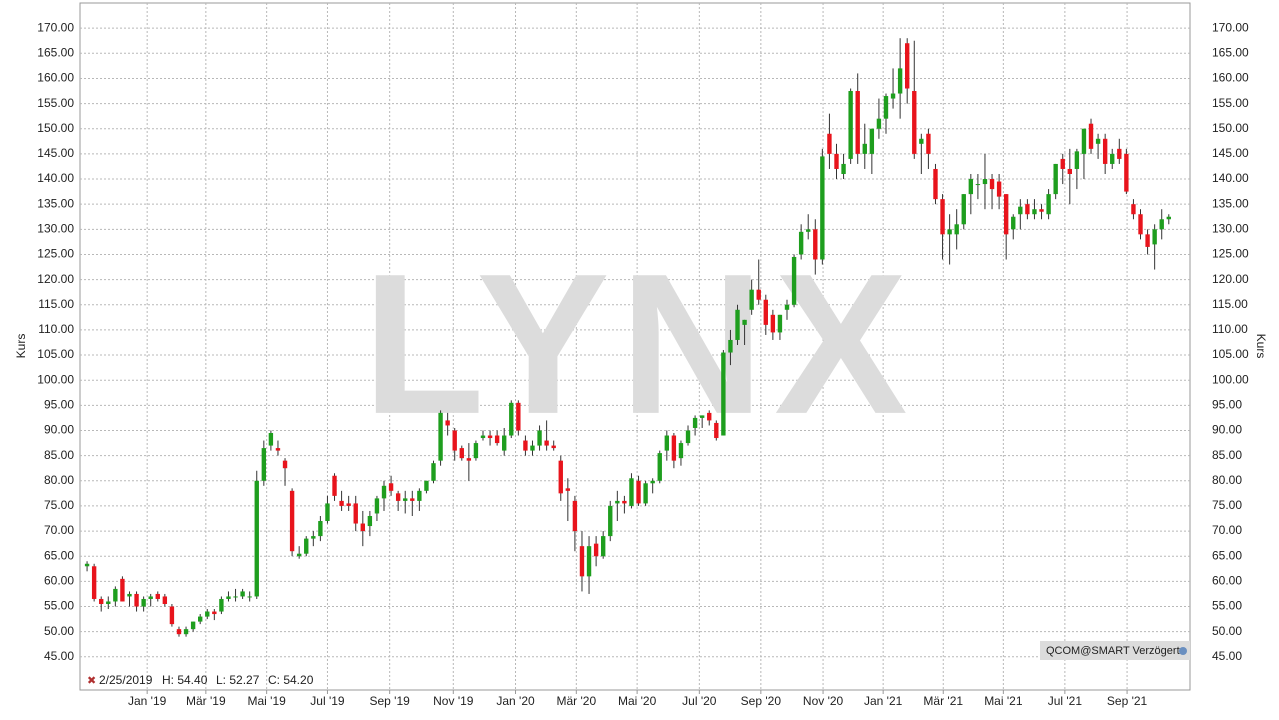 The image size is (1279, 720). I want to click on y2-tick-label: 135.00, so click(1230, 203).